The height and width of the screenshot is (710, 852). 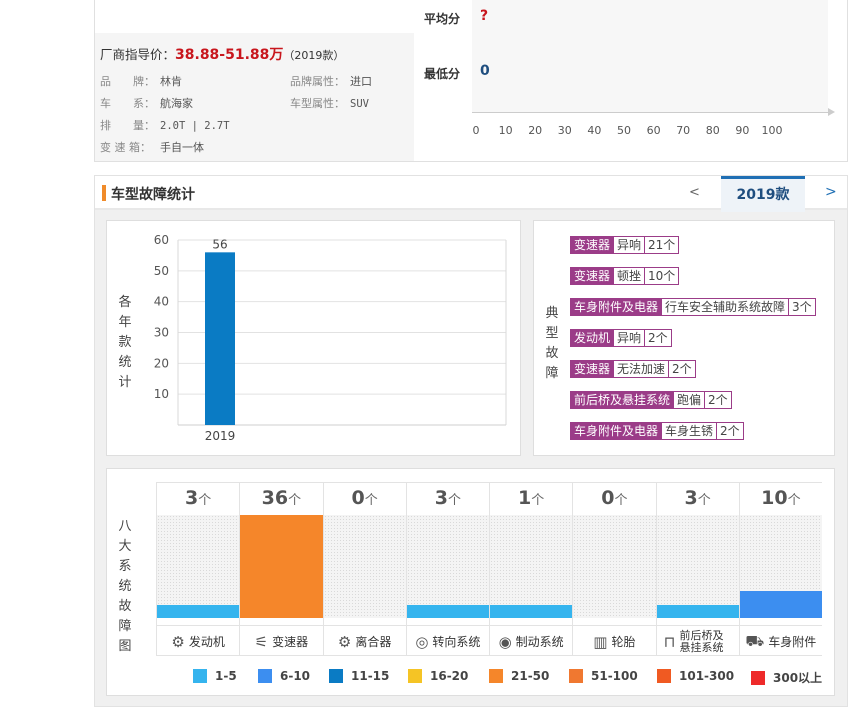 I want to click on y-tick-label: 40, so click(x=161, y=302).